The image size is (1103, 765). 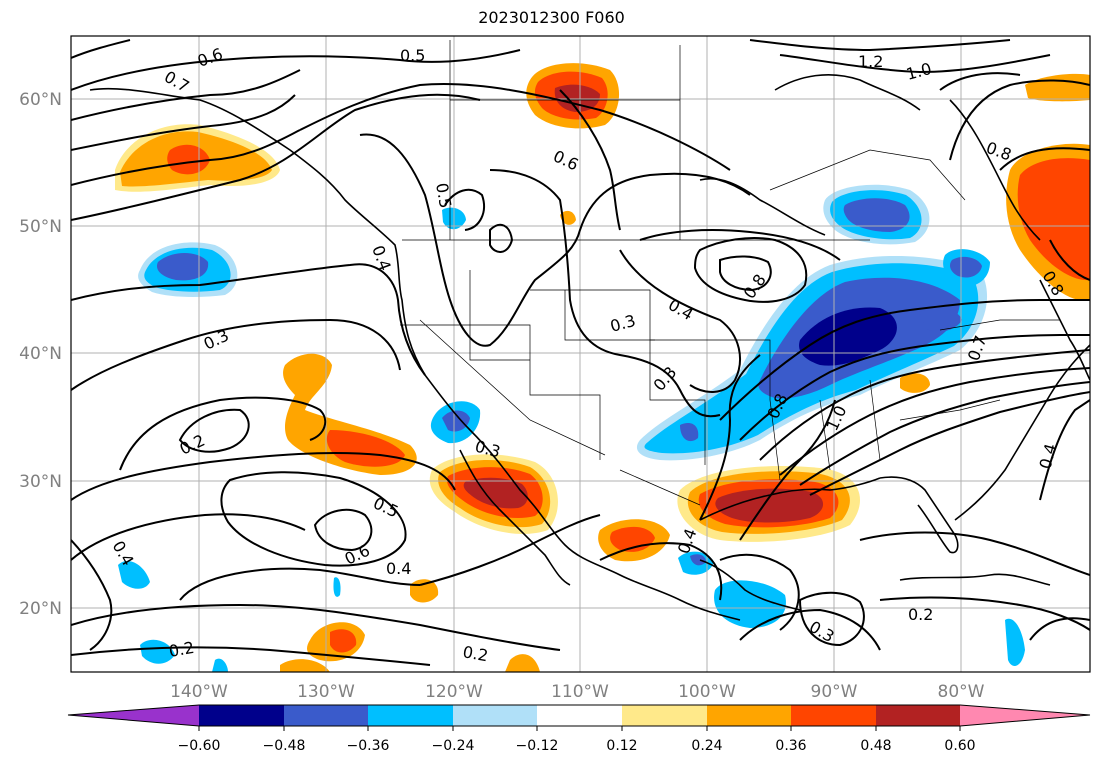 I want to click on positive-region-subtropical-pacific, so click(x=350, y=414).